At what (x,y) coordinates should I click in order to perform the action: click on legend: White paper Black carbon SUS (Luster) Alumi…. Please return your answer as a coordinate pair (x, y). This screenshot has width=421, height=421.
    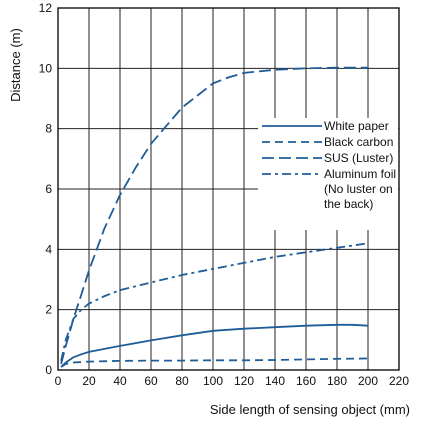
    Looking at the image, I should click on (328, 174).